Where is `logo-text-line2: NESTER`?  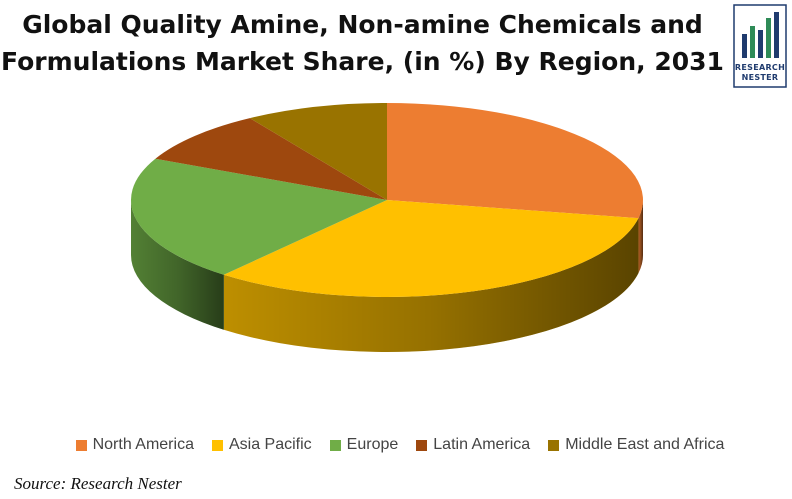 logo-text-line2: NESTER is located at coordinates (760, 77).